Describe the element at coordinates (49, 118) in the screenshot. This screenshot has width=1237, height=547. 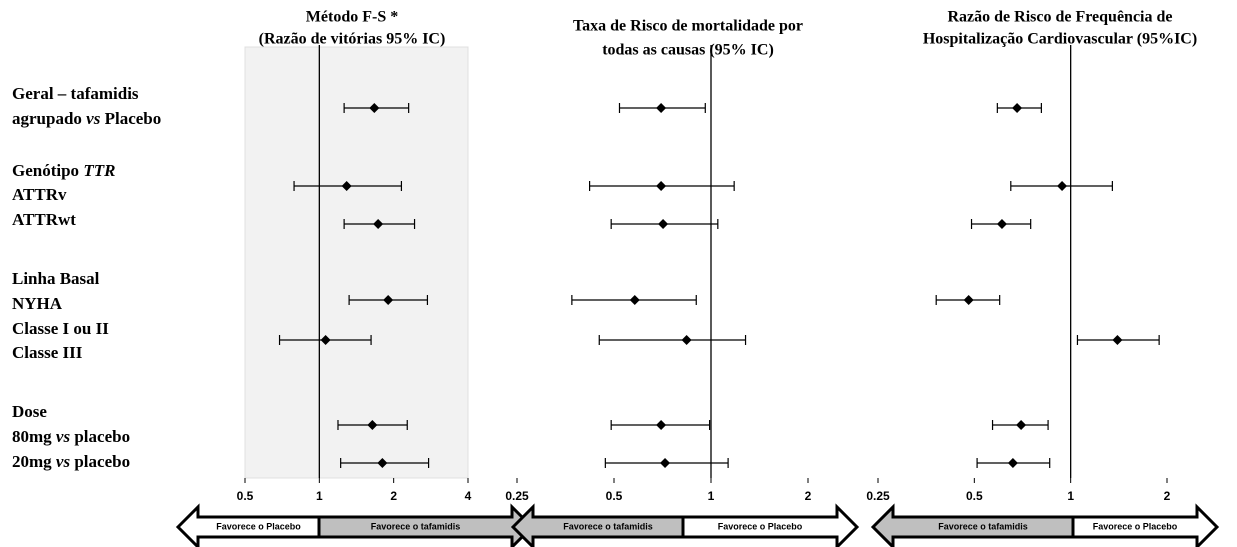
I see `row-label-part: agrupado` at that location.